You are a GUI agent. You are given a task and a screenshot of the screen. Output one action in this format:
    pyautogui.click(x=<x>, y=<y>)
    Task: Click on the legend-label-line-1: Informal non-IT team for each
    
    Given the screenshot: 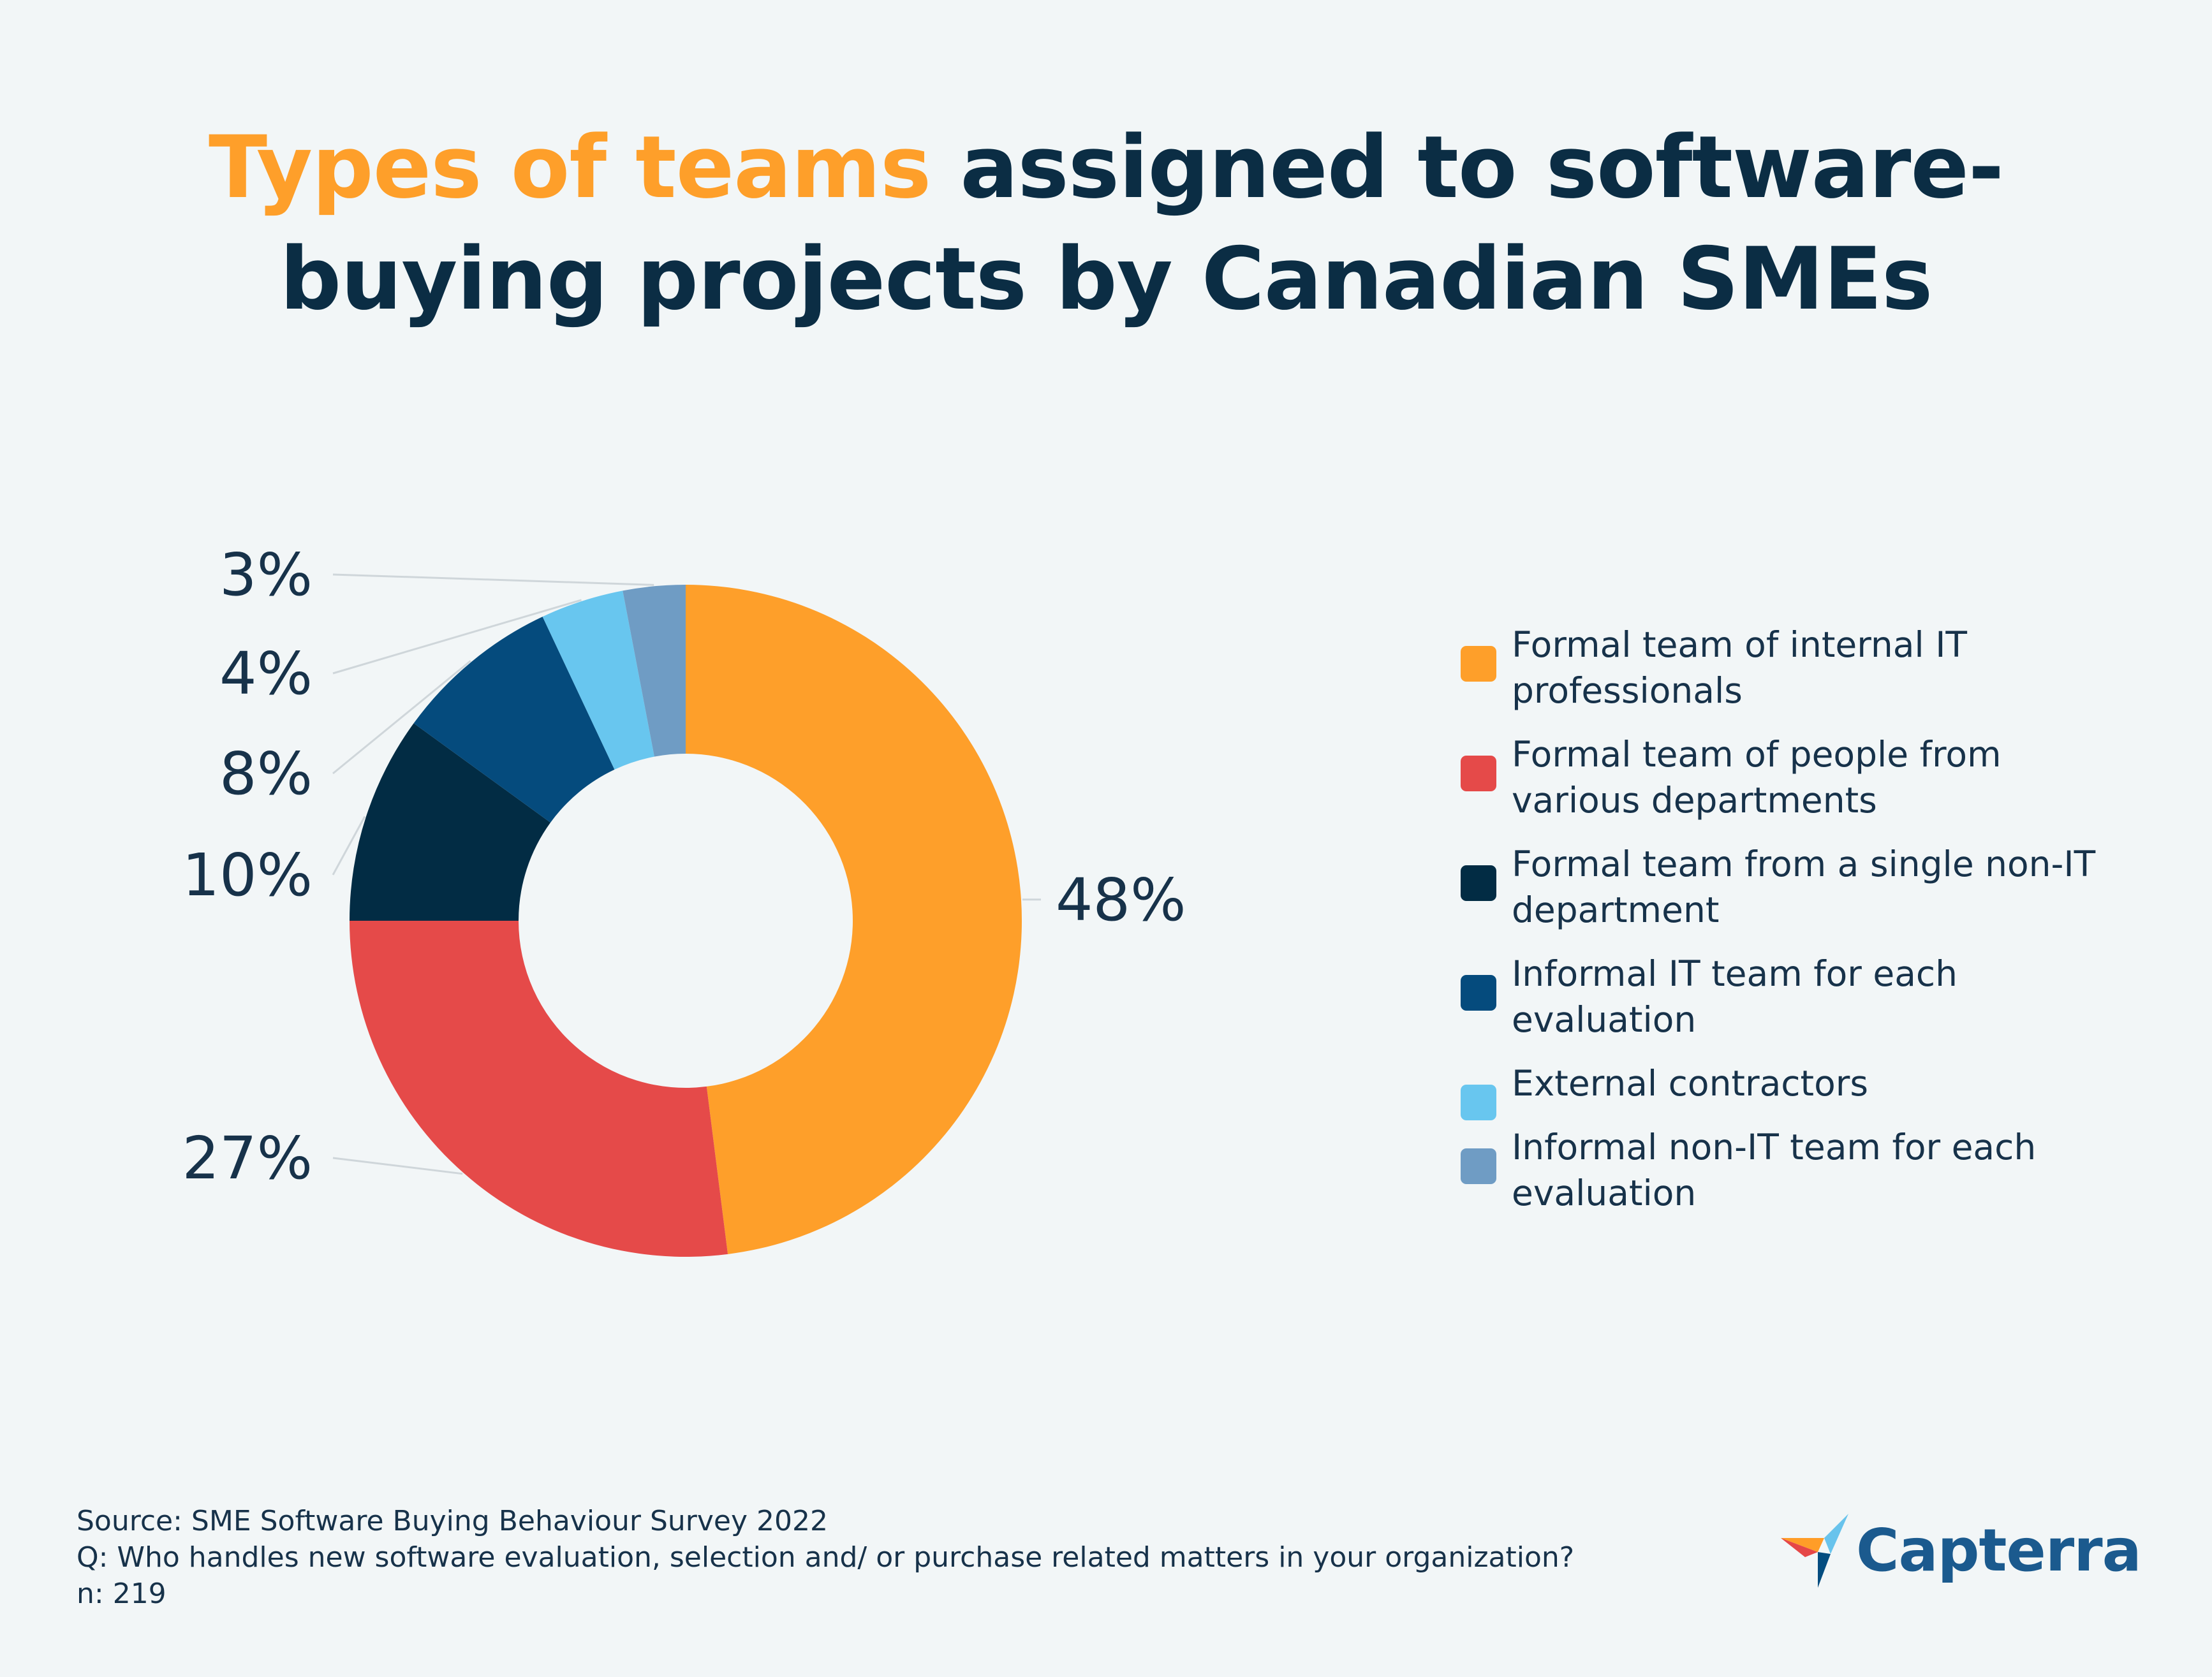 What is the action you would take?
    pyautogui.click(x=1775, y=1147)
    